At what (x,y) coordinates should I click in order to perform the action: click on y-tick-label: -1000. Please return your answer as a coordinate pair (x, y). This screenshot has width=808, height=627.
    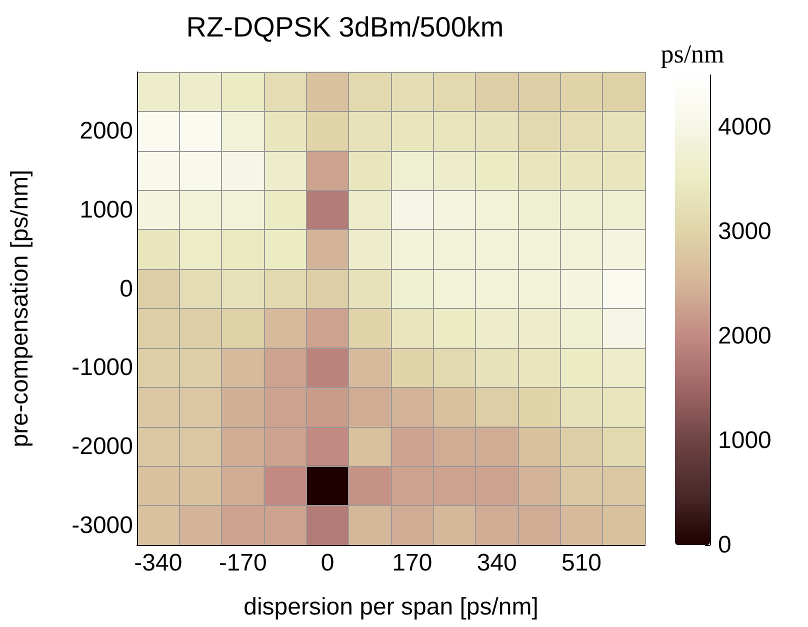
    Looking at the image, I should click on (102, 368).